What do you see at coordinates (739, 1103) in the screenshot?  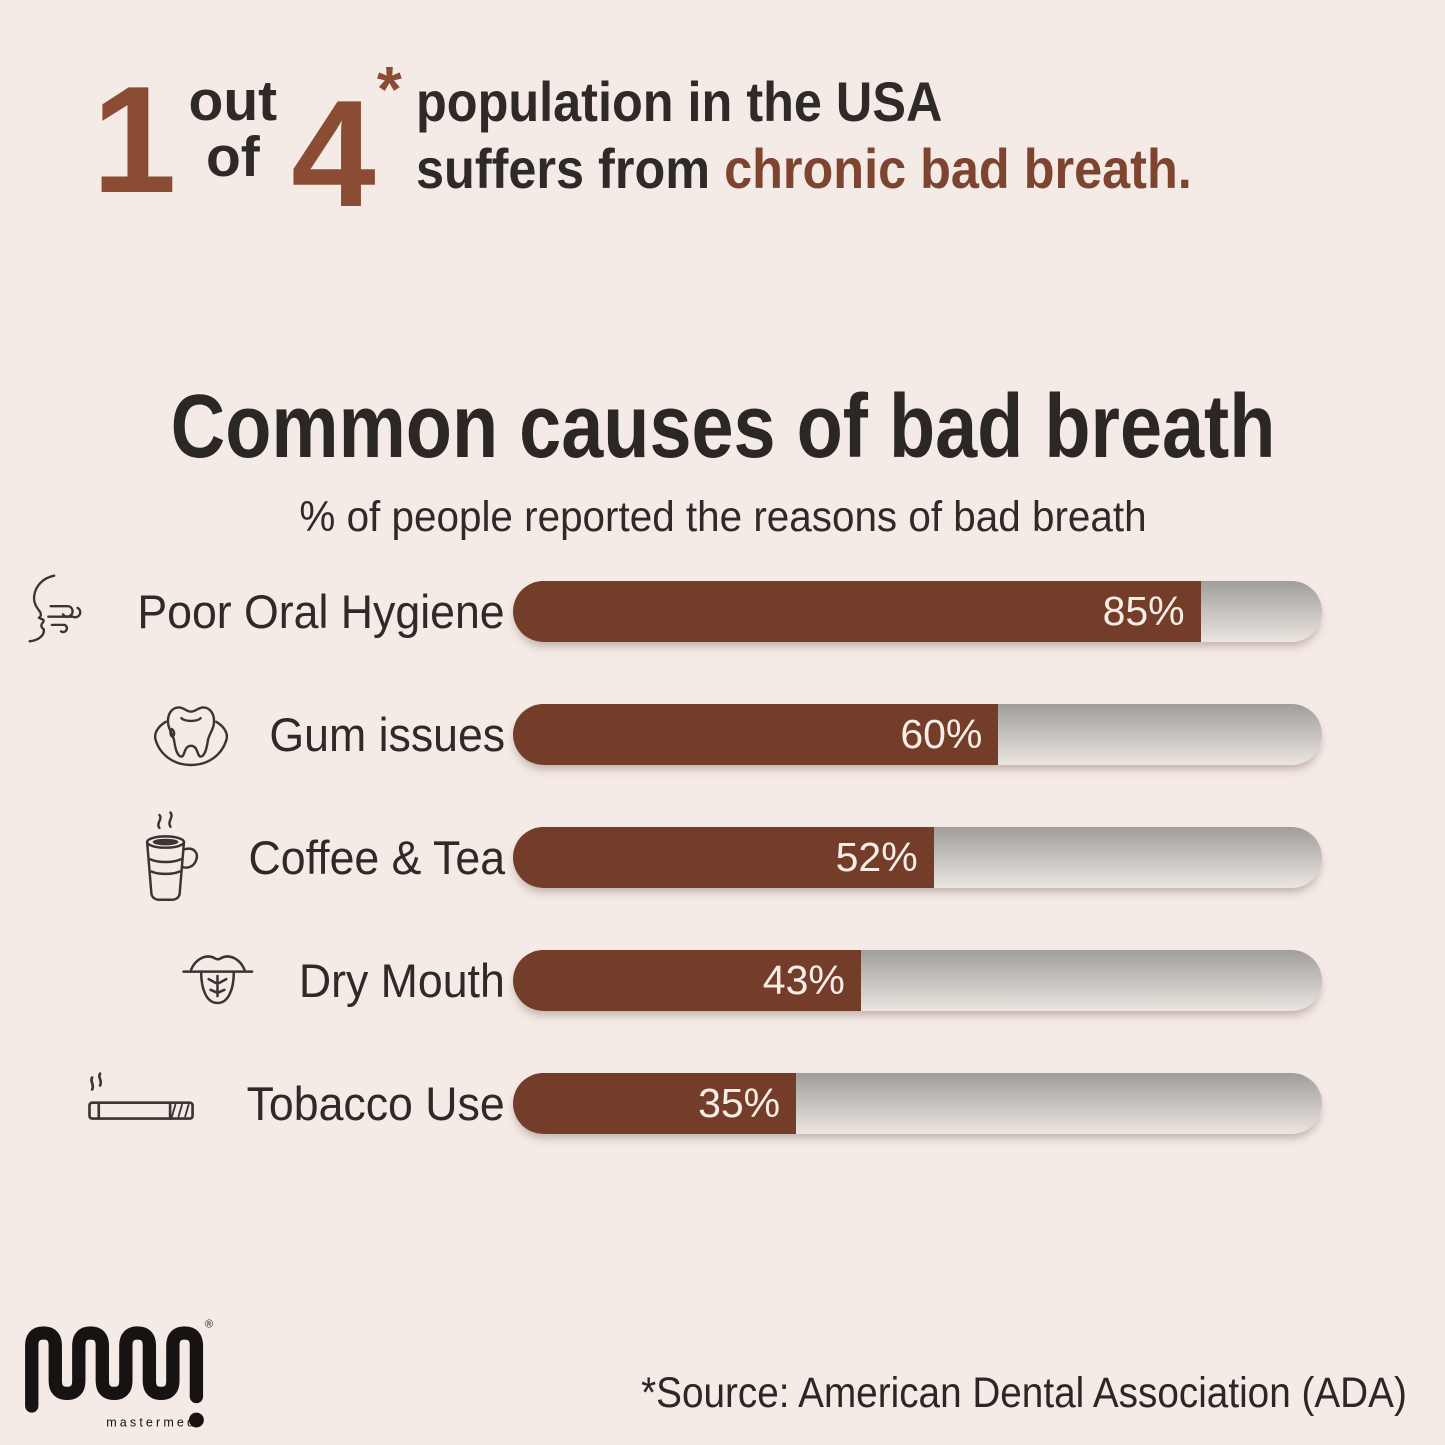 I see `bar-value-label: 35%` at bounding box center [739, 1103].